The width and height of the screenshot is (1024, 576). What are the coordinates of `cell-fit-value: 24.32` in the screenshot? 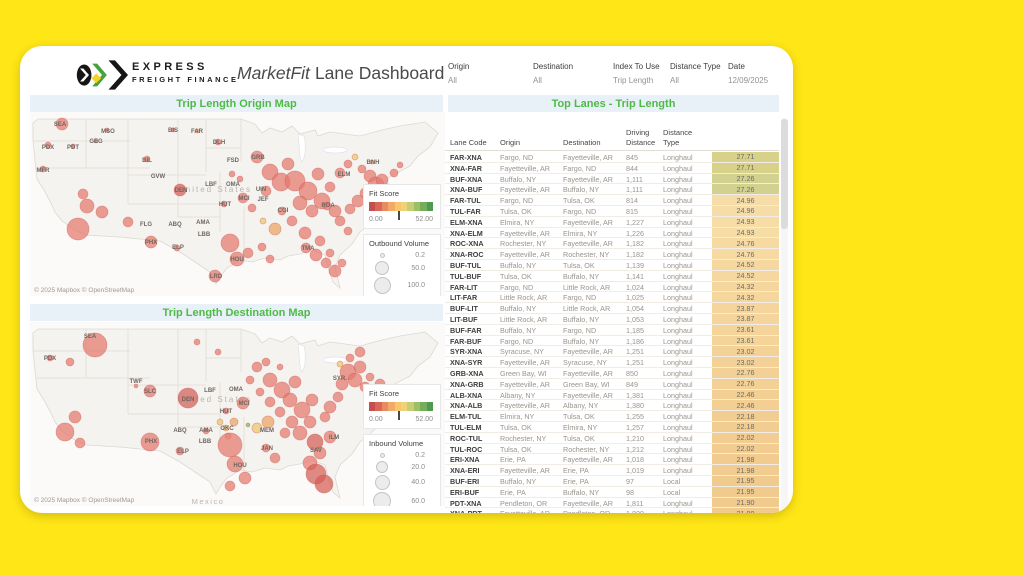 It's located at (745, 286).